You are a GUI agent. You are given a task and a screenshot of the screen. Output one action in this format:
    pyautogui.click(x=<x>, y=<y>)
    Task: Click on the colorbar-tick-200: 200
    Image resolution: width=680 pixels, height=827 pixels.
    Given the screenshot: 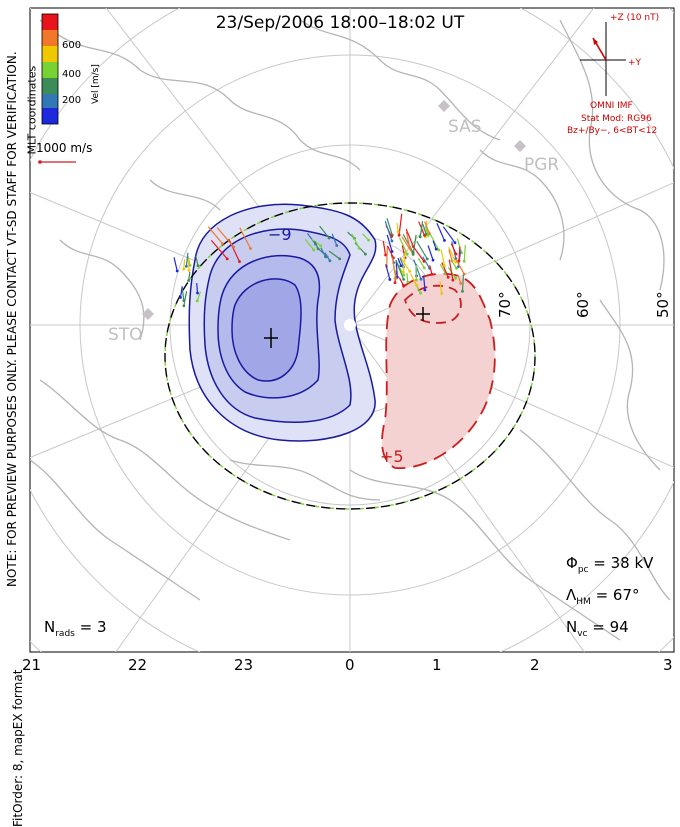 What is the action you would take?
    pyautogui.click(x=71, y=100)
    